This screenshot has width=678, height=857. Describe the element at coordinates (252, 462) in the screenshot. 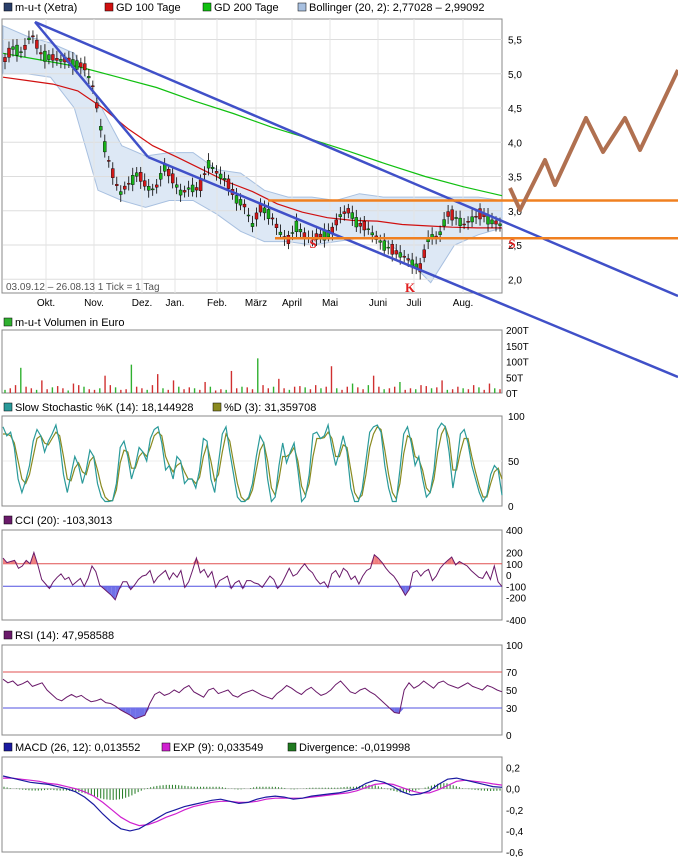

I see `stochastic-k-line` at that location.